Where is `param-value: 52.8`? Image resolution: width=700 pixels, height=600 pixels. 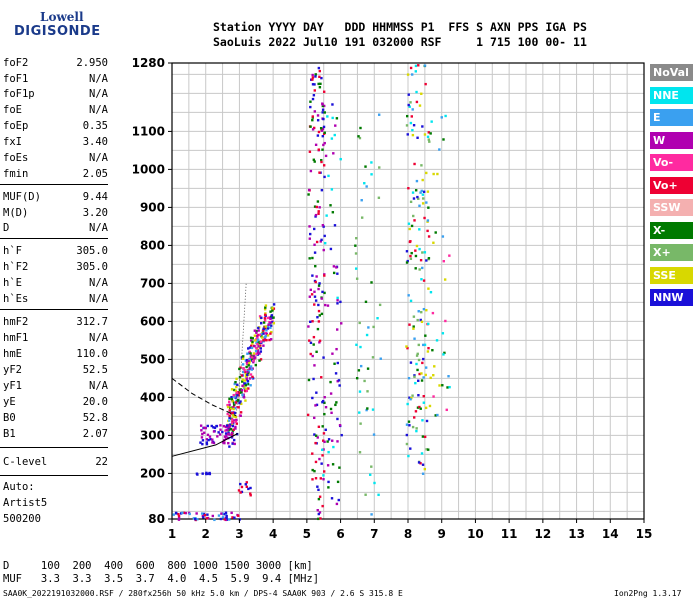
param-value: 52.8 is located at coordinates (95, 418).